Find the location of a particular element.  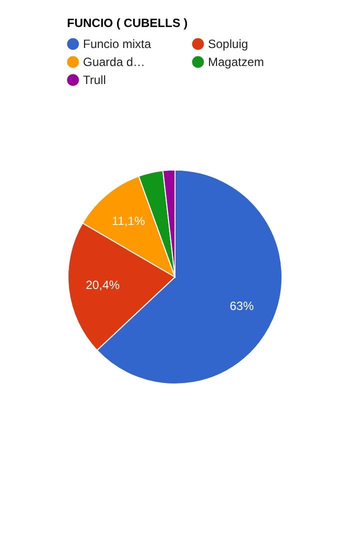

legend-title: FUNCIO ( CUBELLS ) is located at coordinates (127, 23).